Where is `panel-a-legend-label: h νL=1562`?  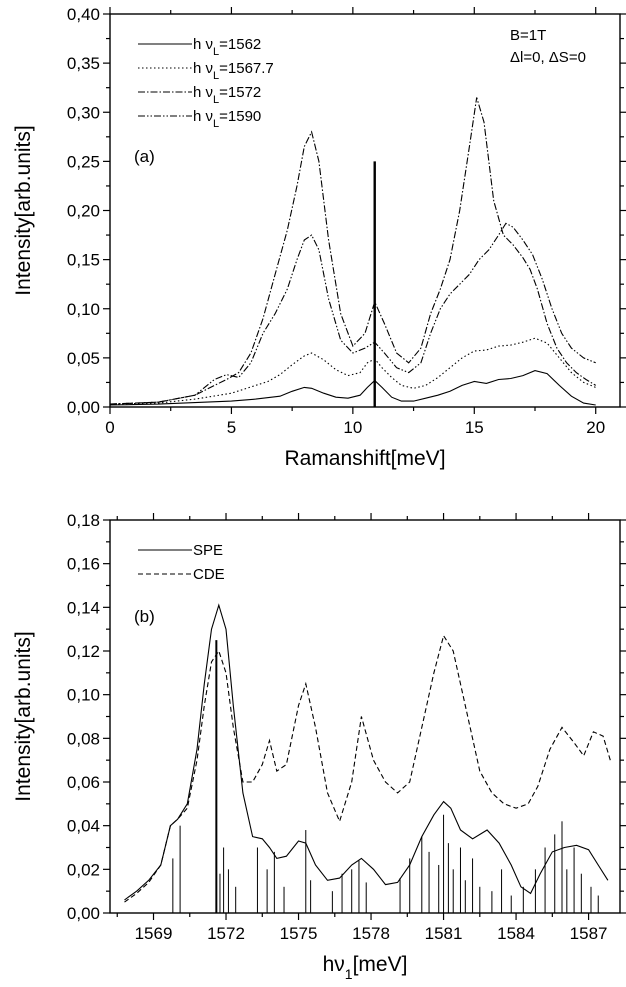 panel-a-legend-label: h νL=1562 is located at coordinates (227, 47).